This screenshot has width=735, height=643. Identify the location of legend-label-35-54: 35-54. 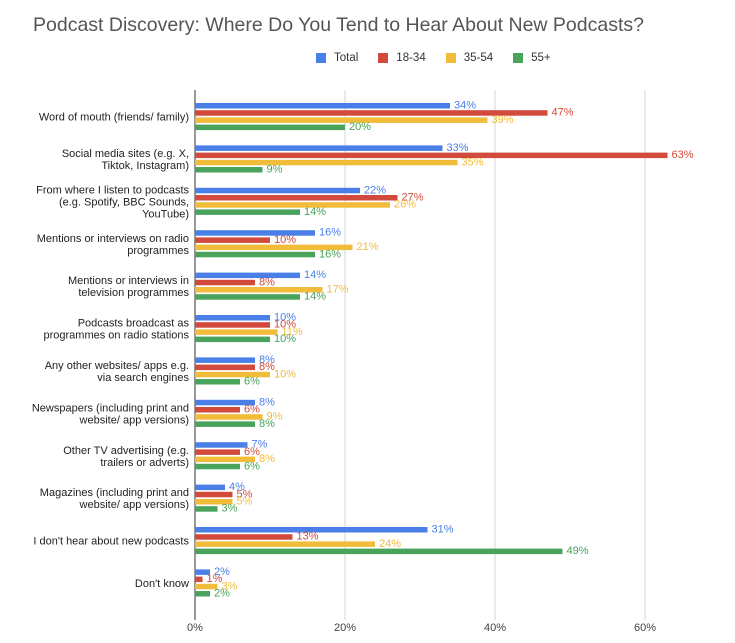
(478, 58).